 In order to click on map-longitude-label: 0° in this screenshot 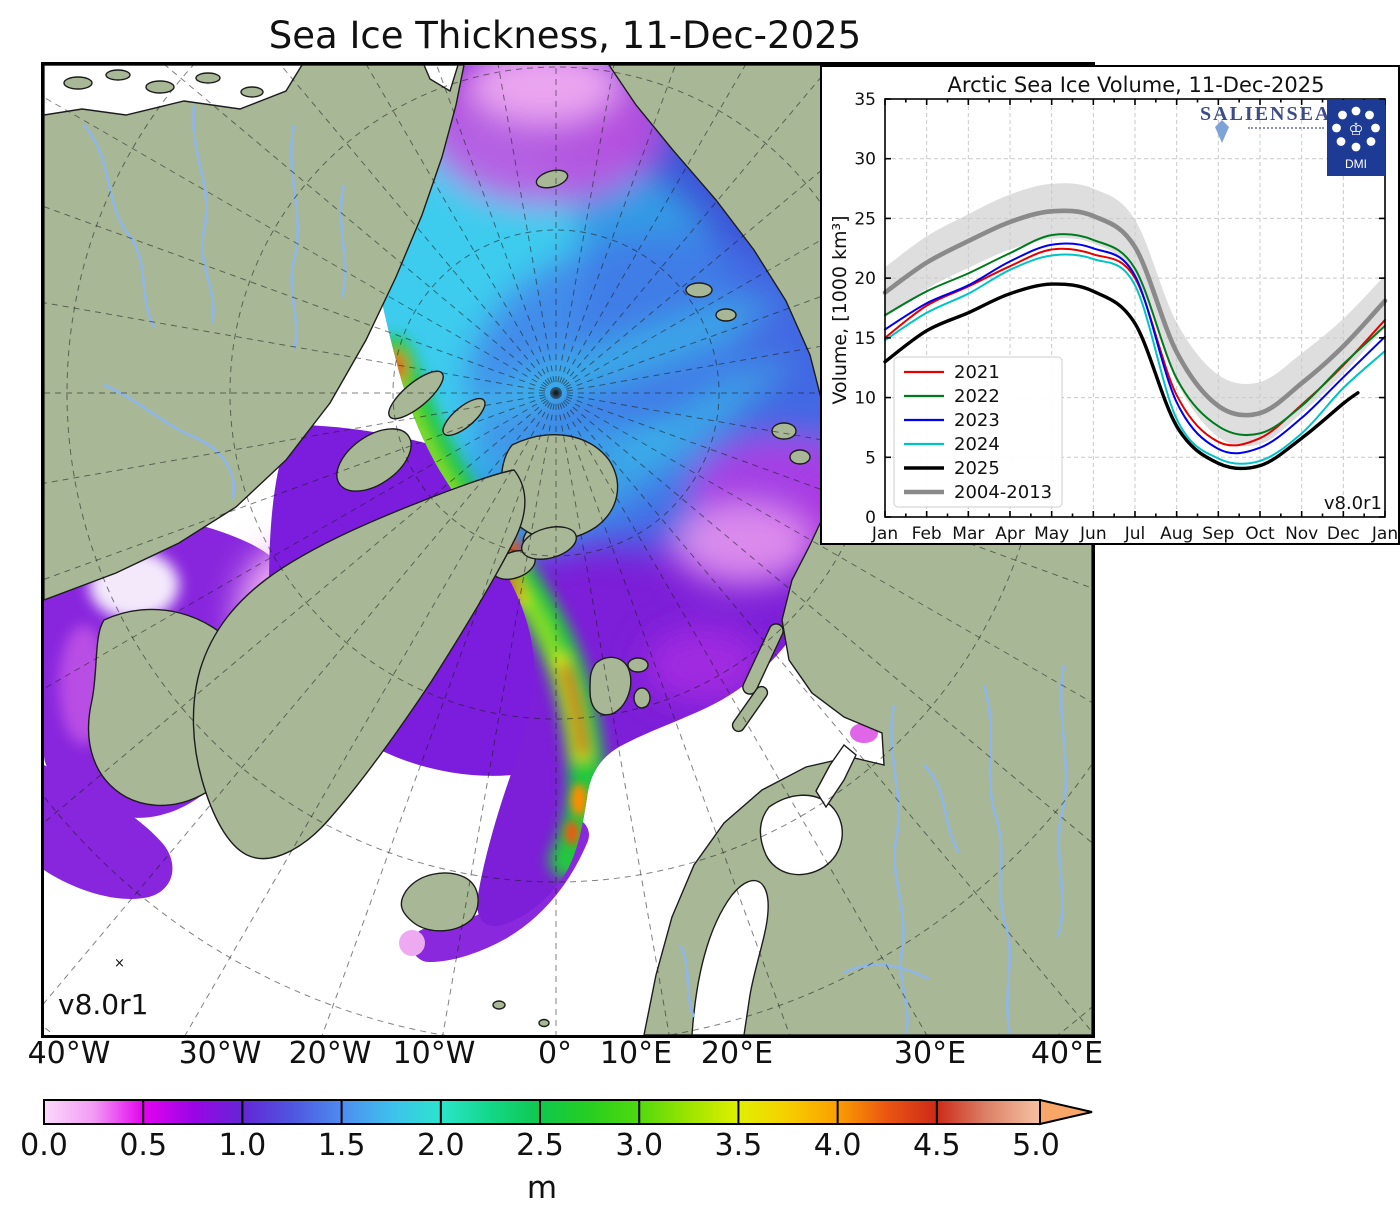, I will do `click(555, 1053)`.